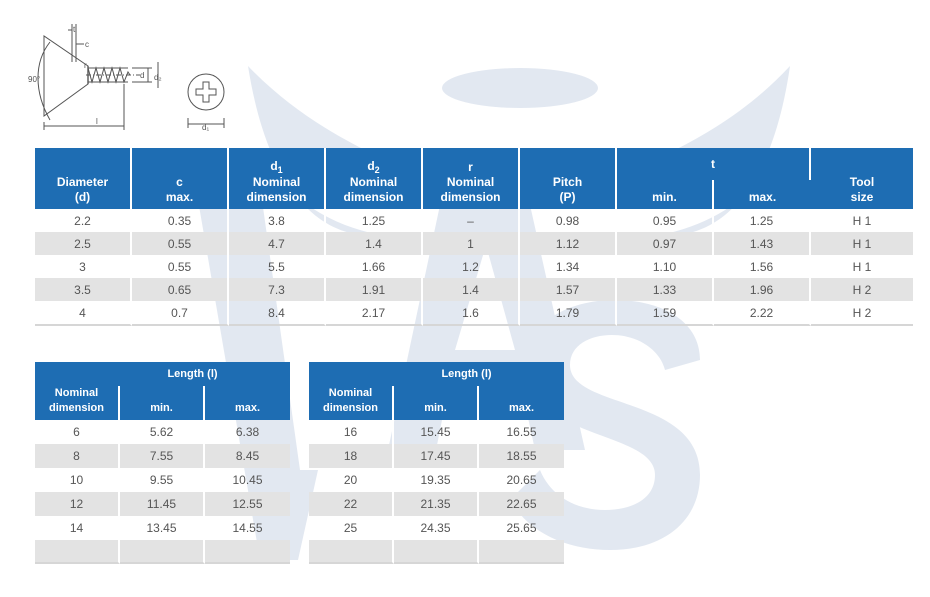  What do you see at coordinates (374, 313) in the screenshot?
I see `cell: 2.17` at bounding box center [374, 313].